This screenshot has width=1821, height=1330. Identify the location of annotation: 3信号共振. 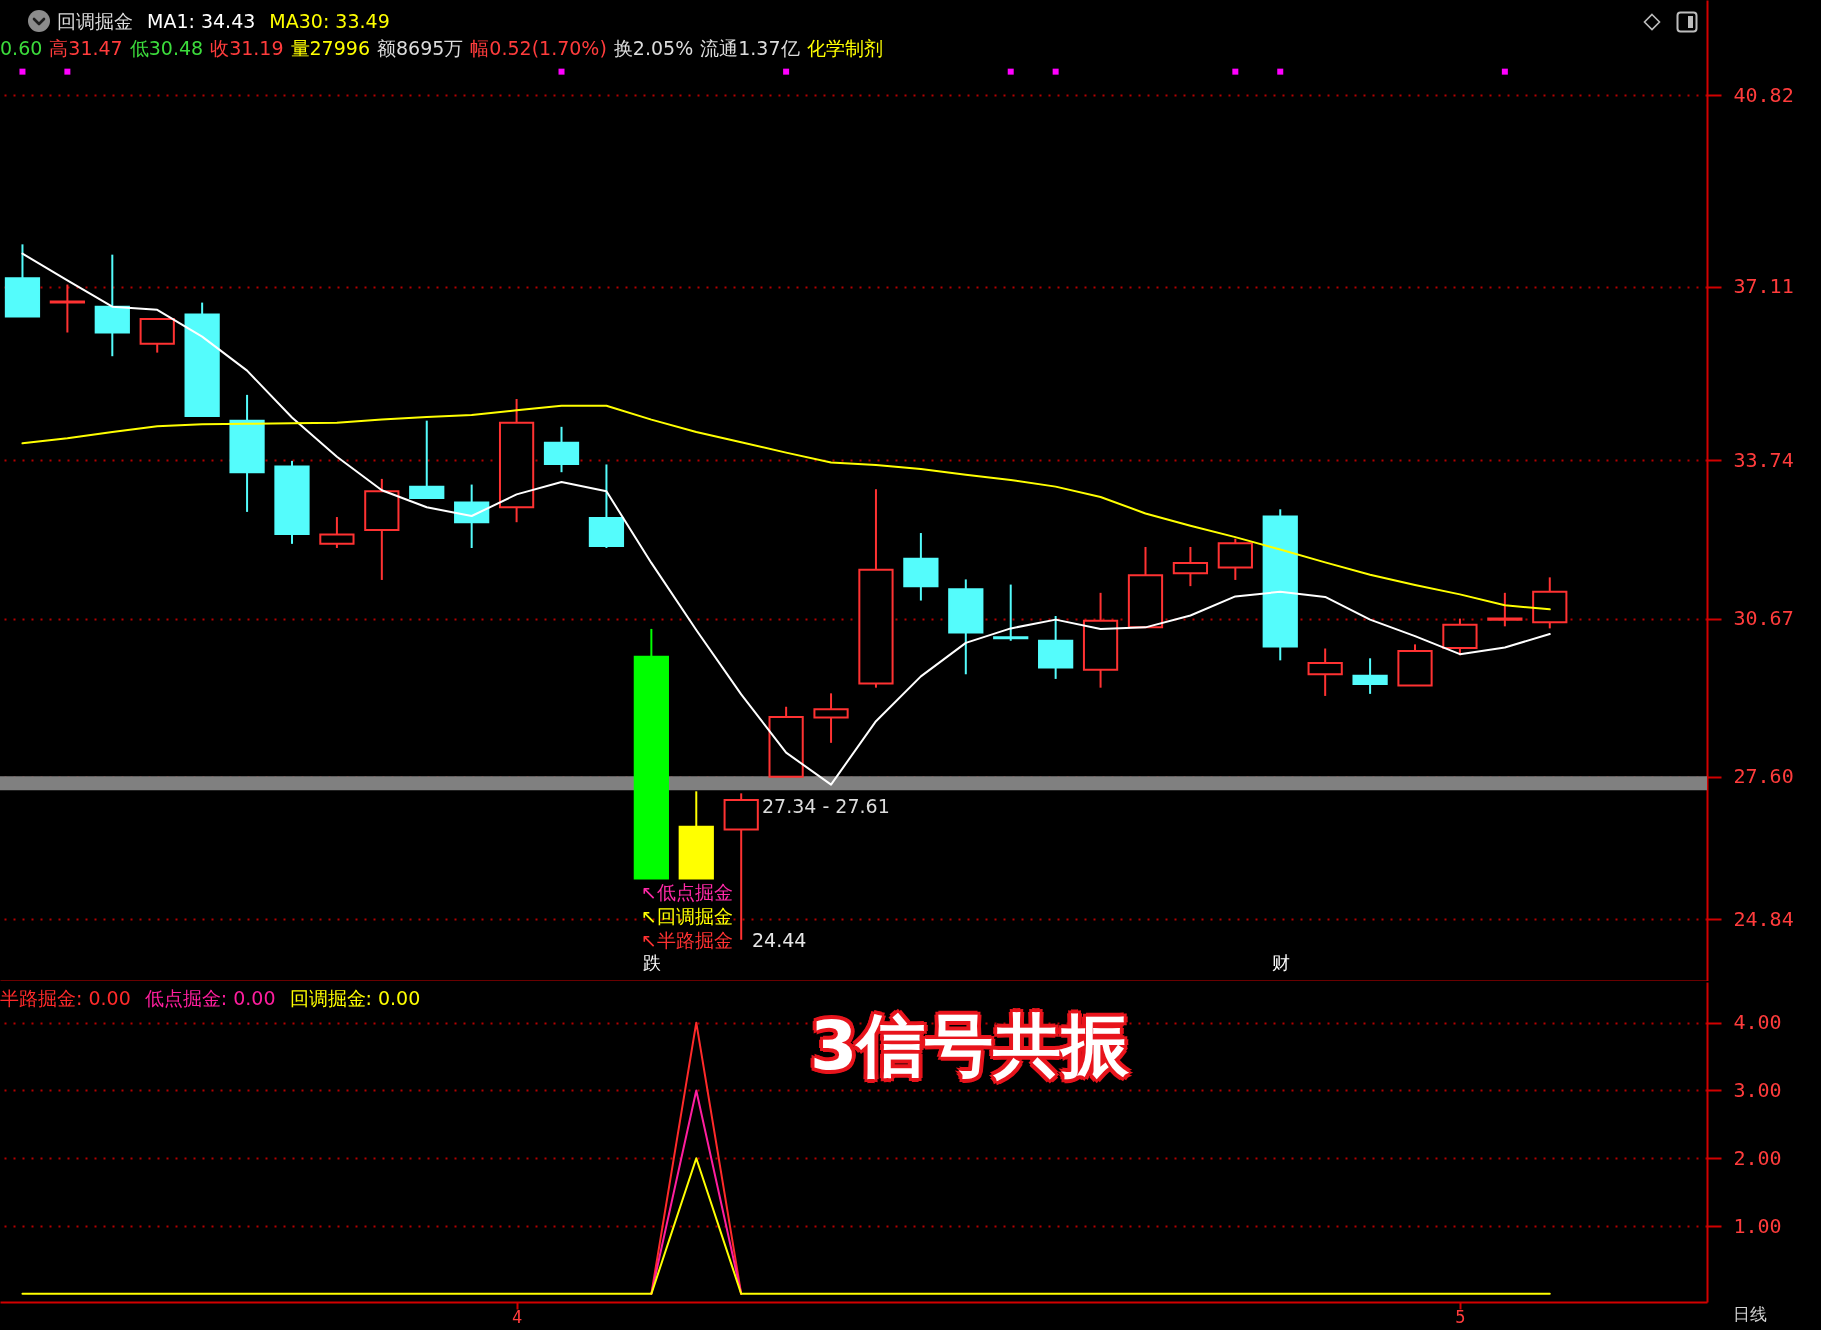
(970, 1046).